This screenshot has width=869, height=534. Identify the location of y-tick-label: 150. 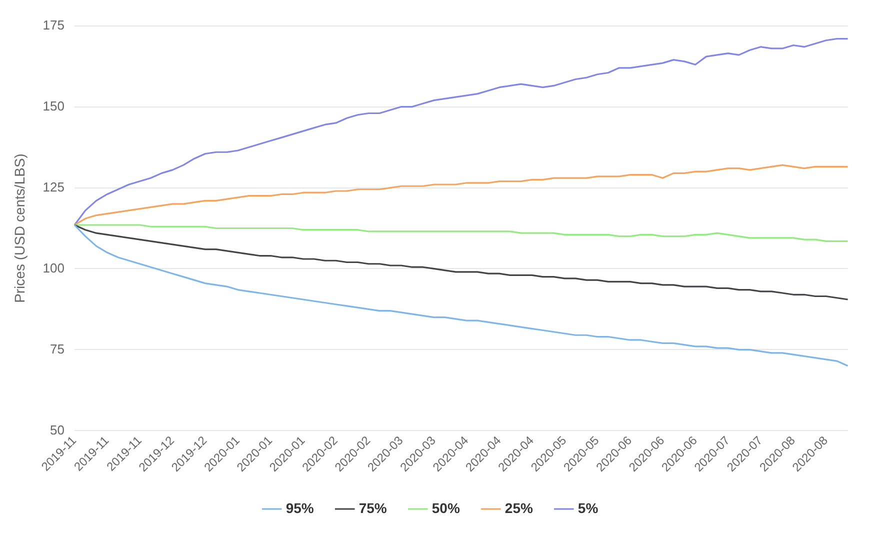
(53, 106).